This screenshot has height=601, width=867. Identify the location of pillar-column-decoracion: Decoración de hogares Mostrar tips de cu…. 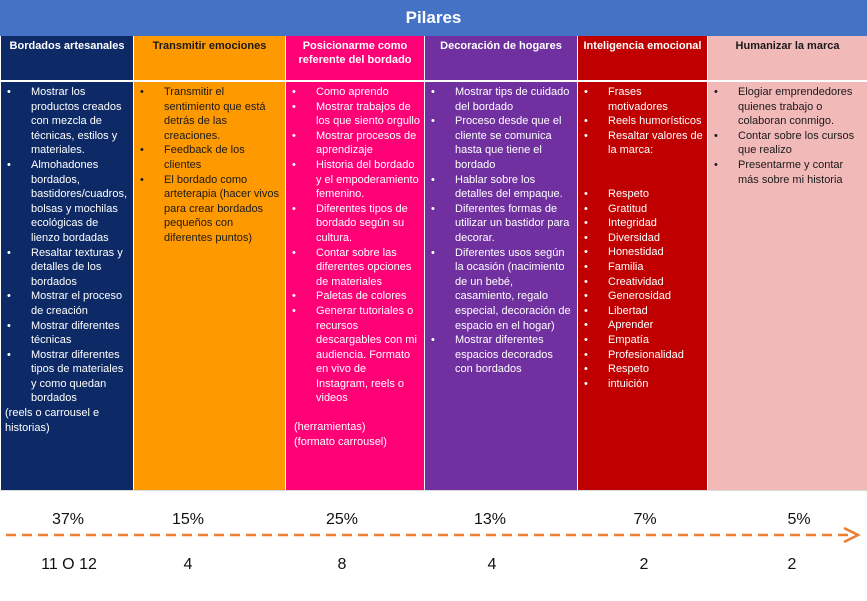
(500, 263).